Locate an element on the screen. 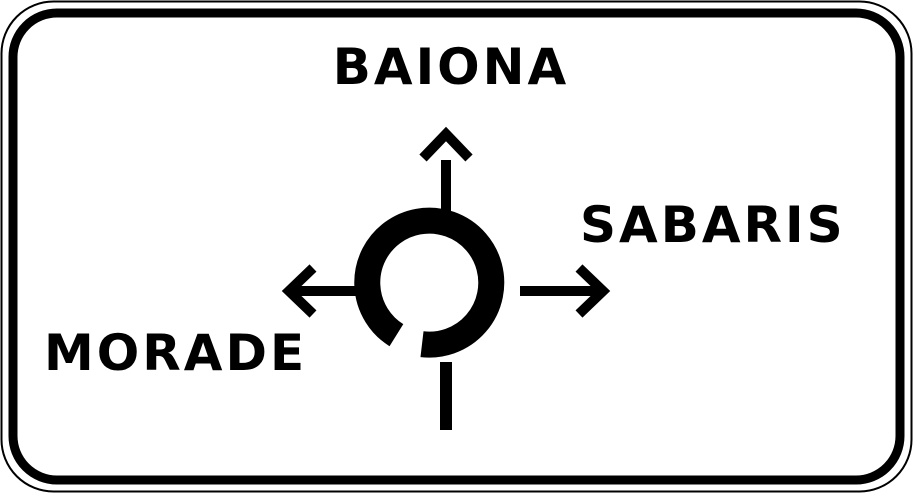 The image size is (913, 493). north-arrow-head is located at coordinates (446, 144).